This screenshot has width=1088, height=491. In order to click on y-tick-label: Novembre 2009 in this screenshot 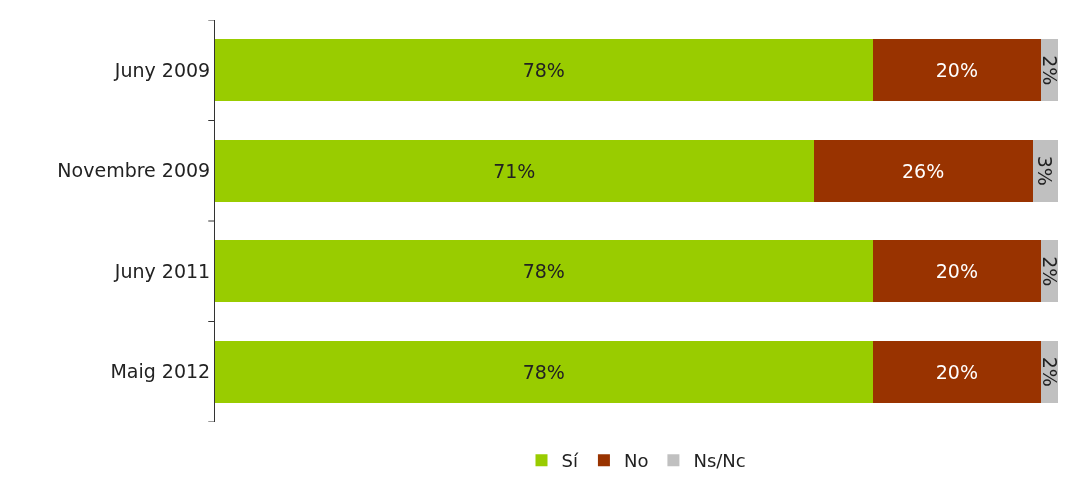, I will do `click(134, 170)`.